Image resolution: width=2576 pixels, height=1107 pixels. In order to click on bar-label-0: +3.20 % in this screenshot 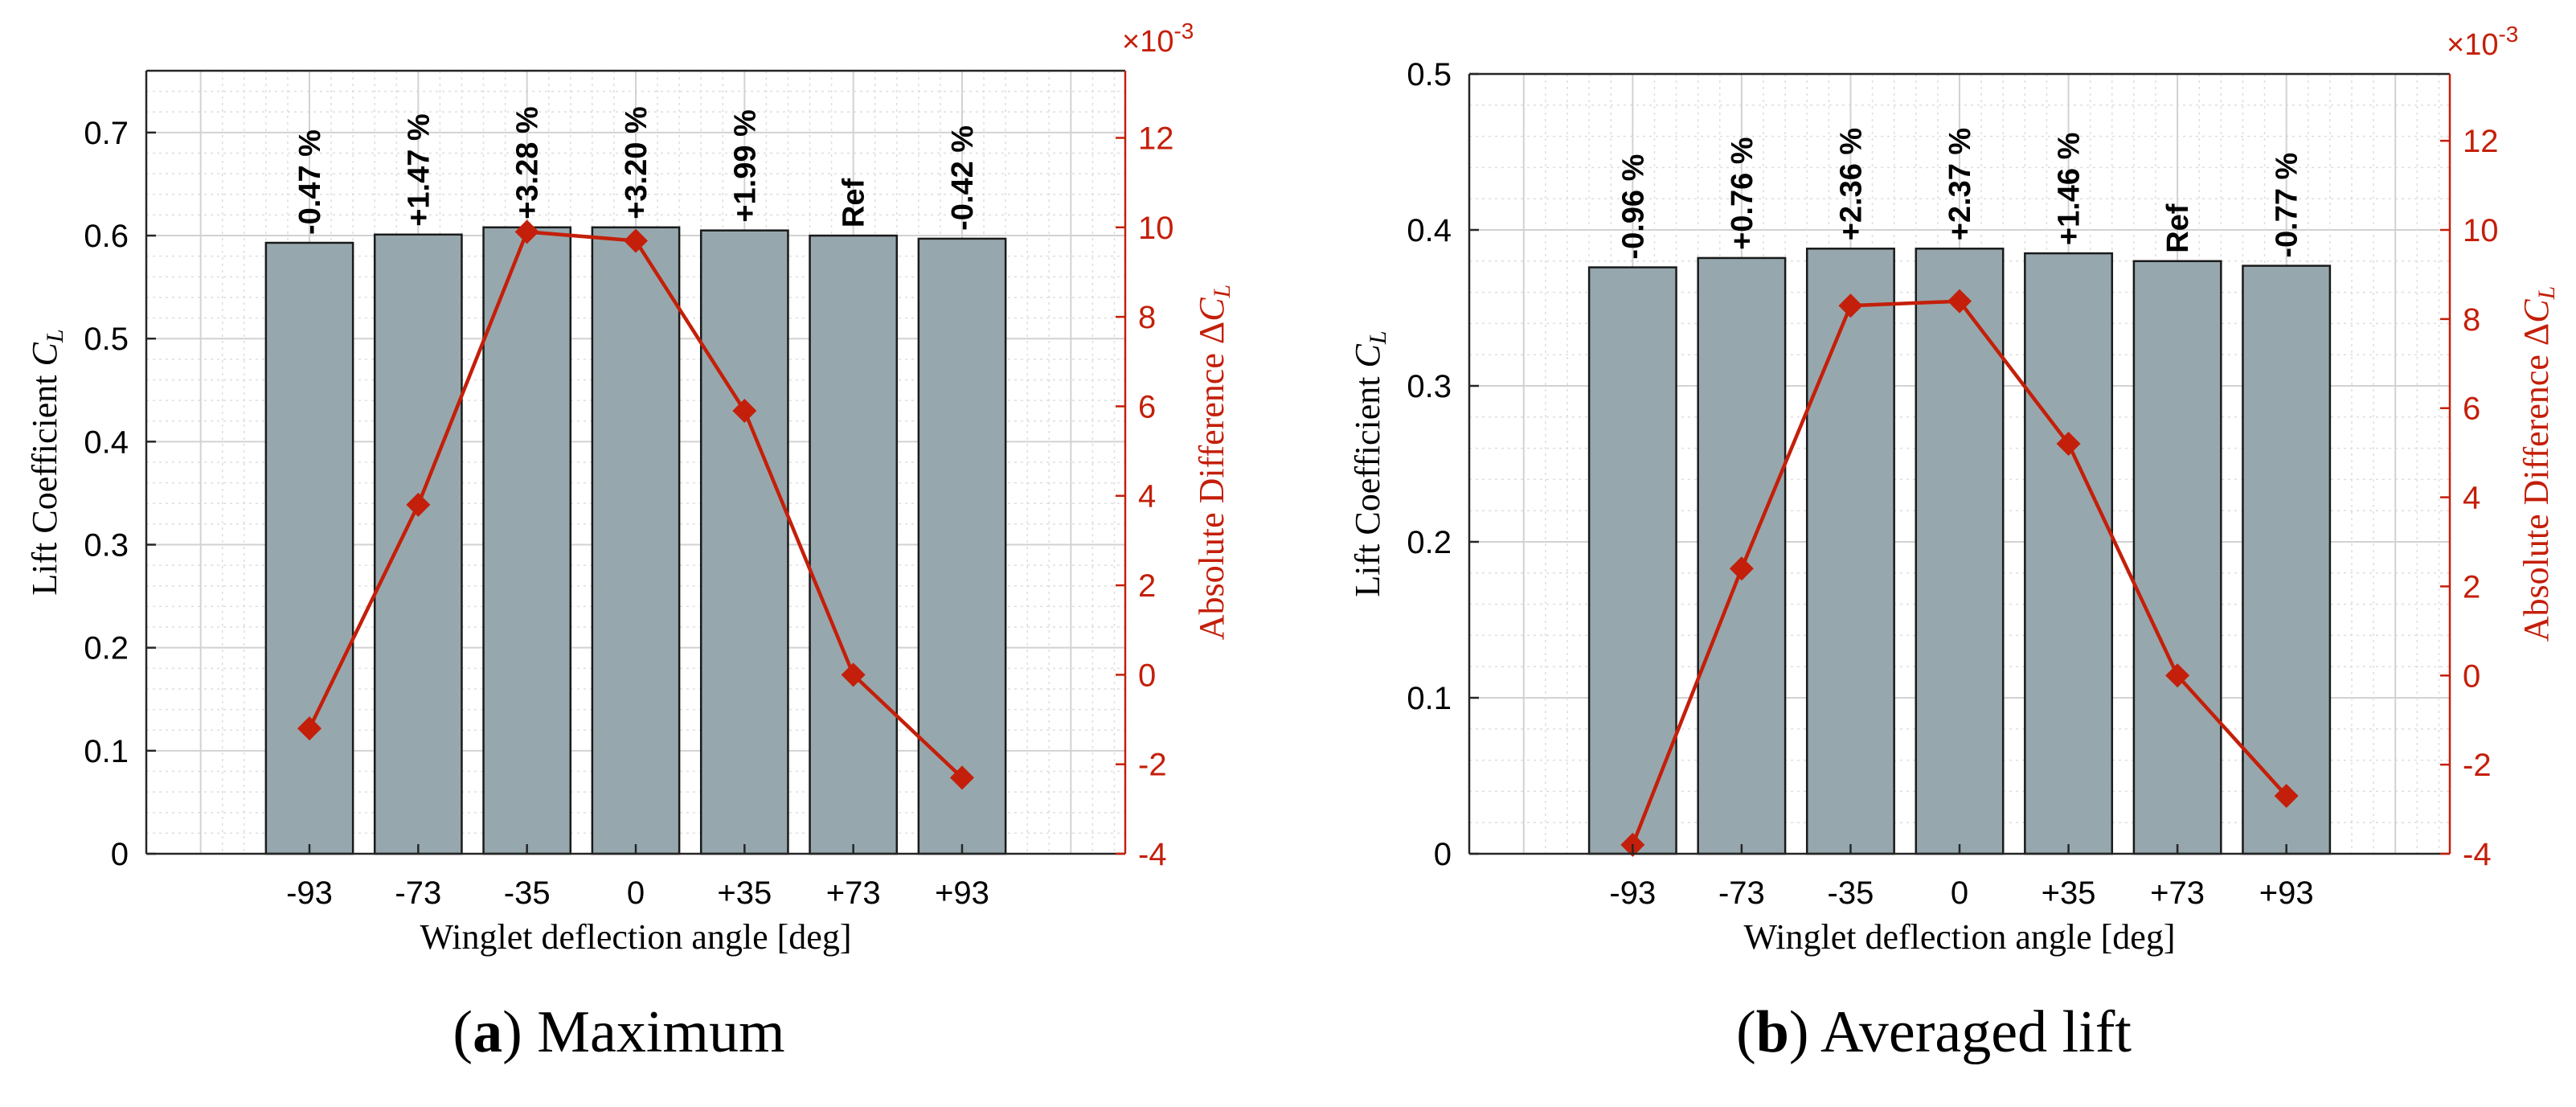, I will do `click(636, 162)`.